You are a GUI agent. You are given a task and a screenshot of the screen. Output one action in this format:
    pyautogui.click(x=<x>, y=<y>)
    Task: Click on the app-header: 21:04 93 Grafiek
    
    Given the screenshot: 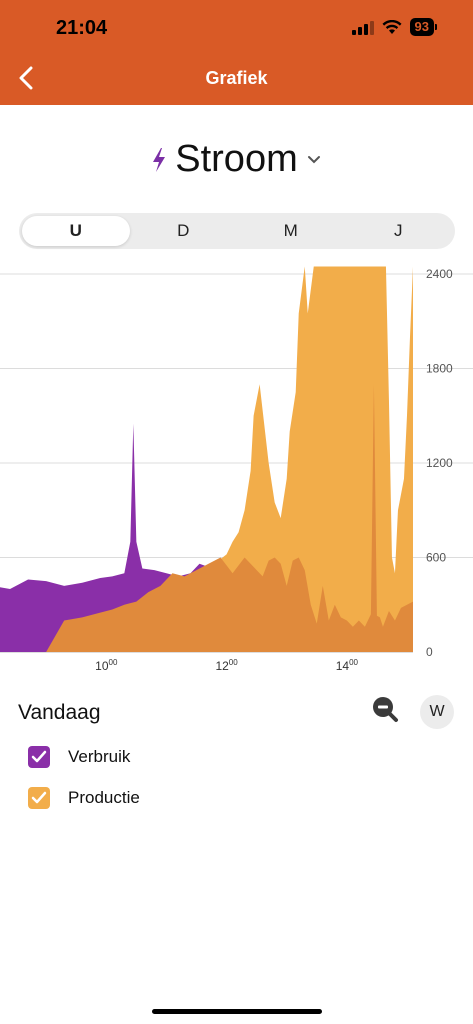 What is the action you would take?
    pyautogui.click(x=236, y=52)
    